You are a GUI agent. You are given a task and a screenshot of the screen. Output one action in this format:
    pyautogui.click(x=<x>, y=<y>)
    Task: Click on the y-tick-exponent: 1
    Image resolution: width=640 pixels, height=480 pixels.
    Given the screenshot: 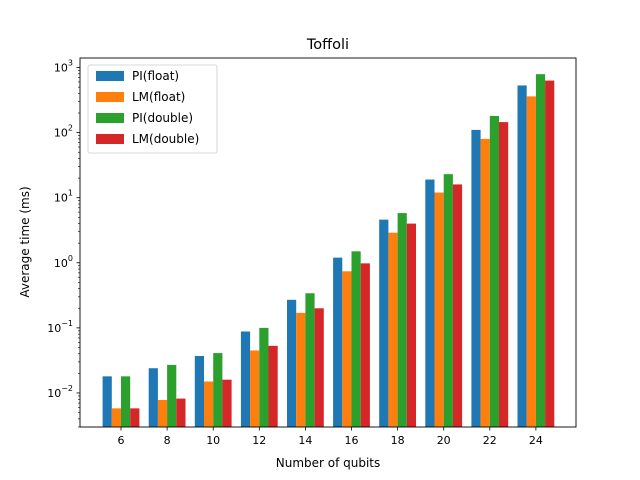 What is the action you would take?
    pyautogui.click(x=70, y=193)
    